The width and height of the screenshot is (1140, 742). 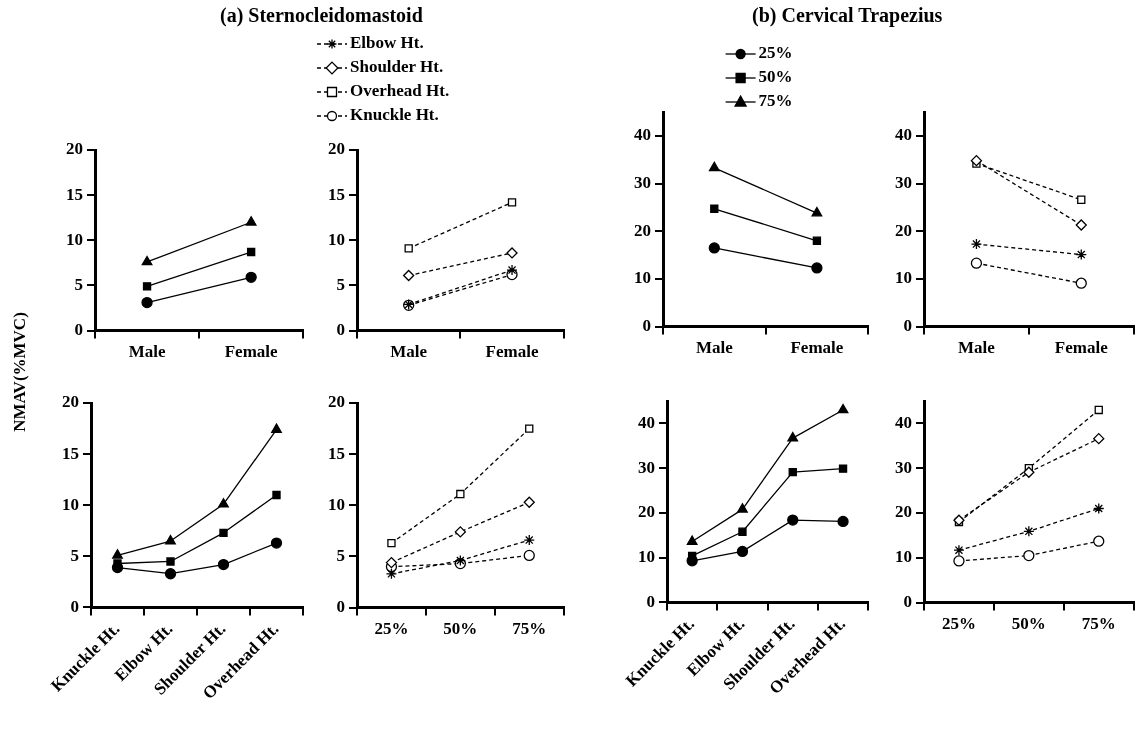 What do you see at coordinates (387, 43) in the screenshot?
I see `legend-label: Elbow Ht.` at bounding box center [387, 43].